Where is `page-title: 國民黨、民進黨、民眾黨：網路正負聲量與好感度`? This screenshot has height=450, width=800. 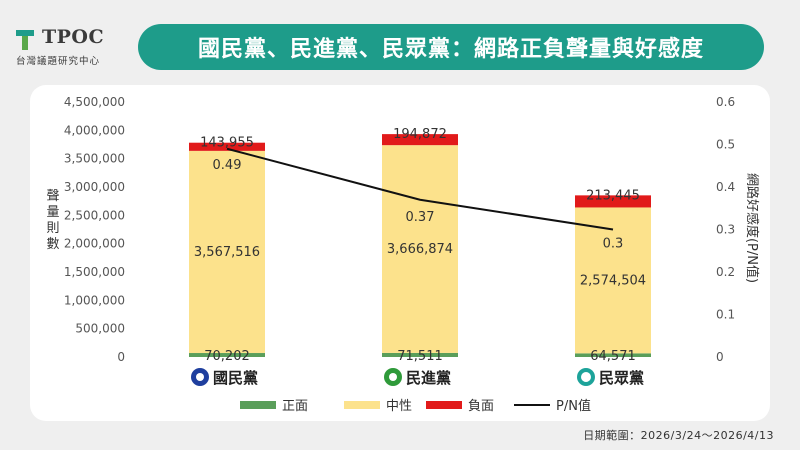 page-title: 國民黨、民進黨、民眾黨：網路正負聲量與好感度 is located at coordinates (451, 47).